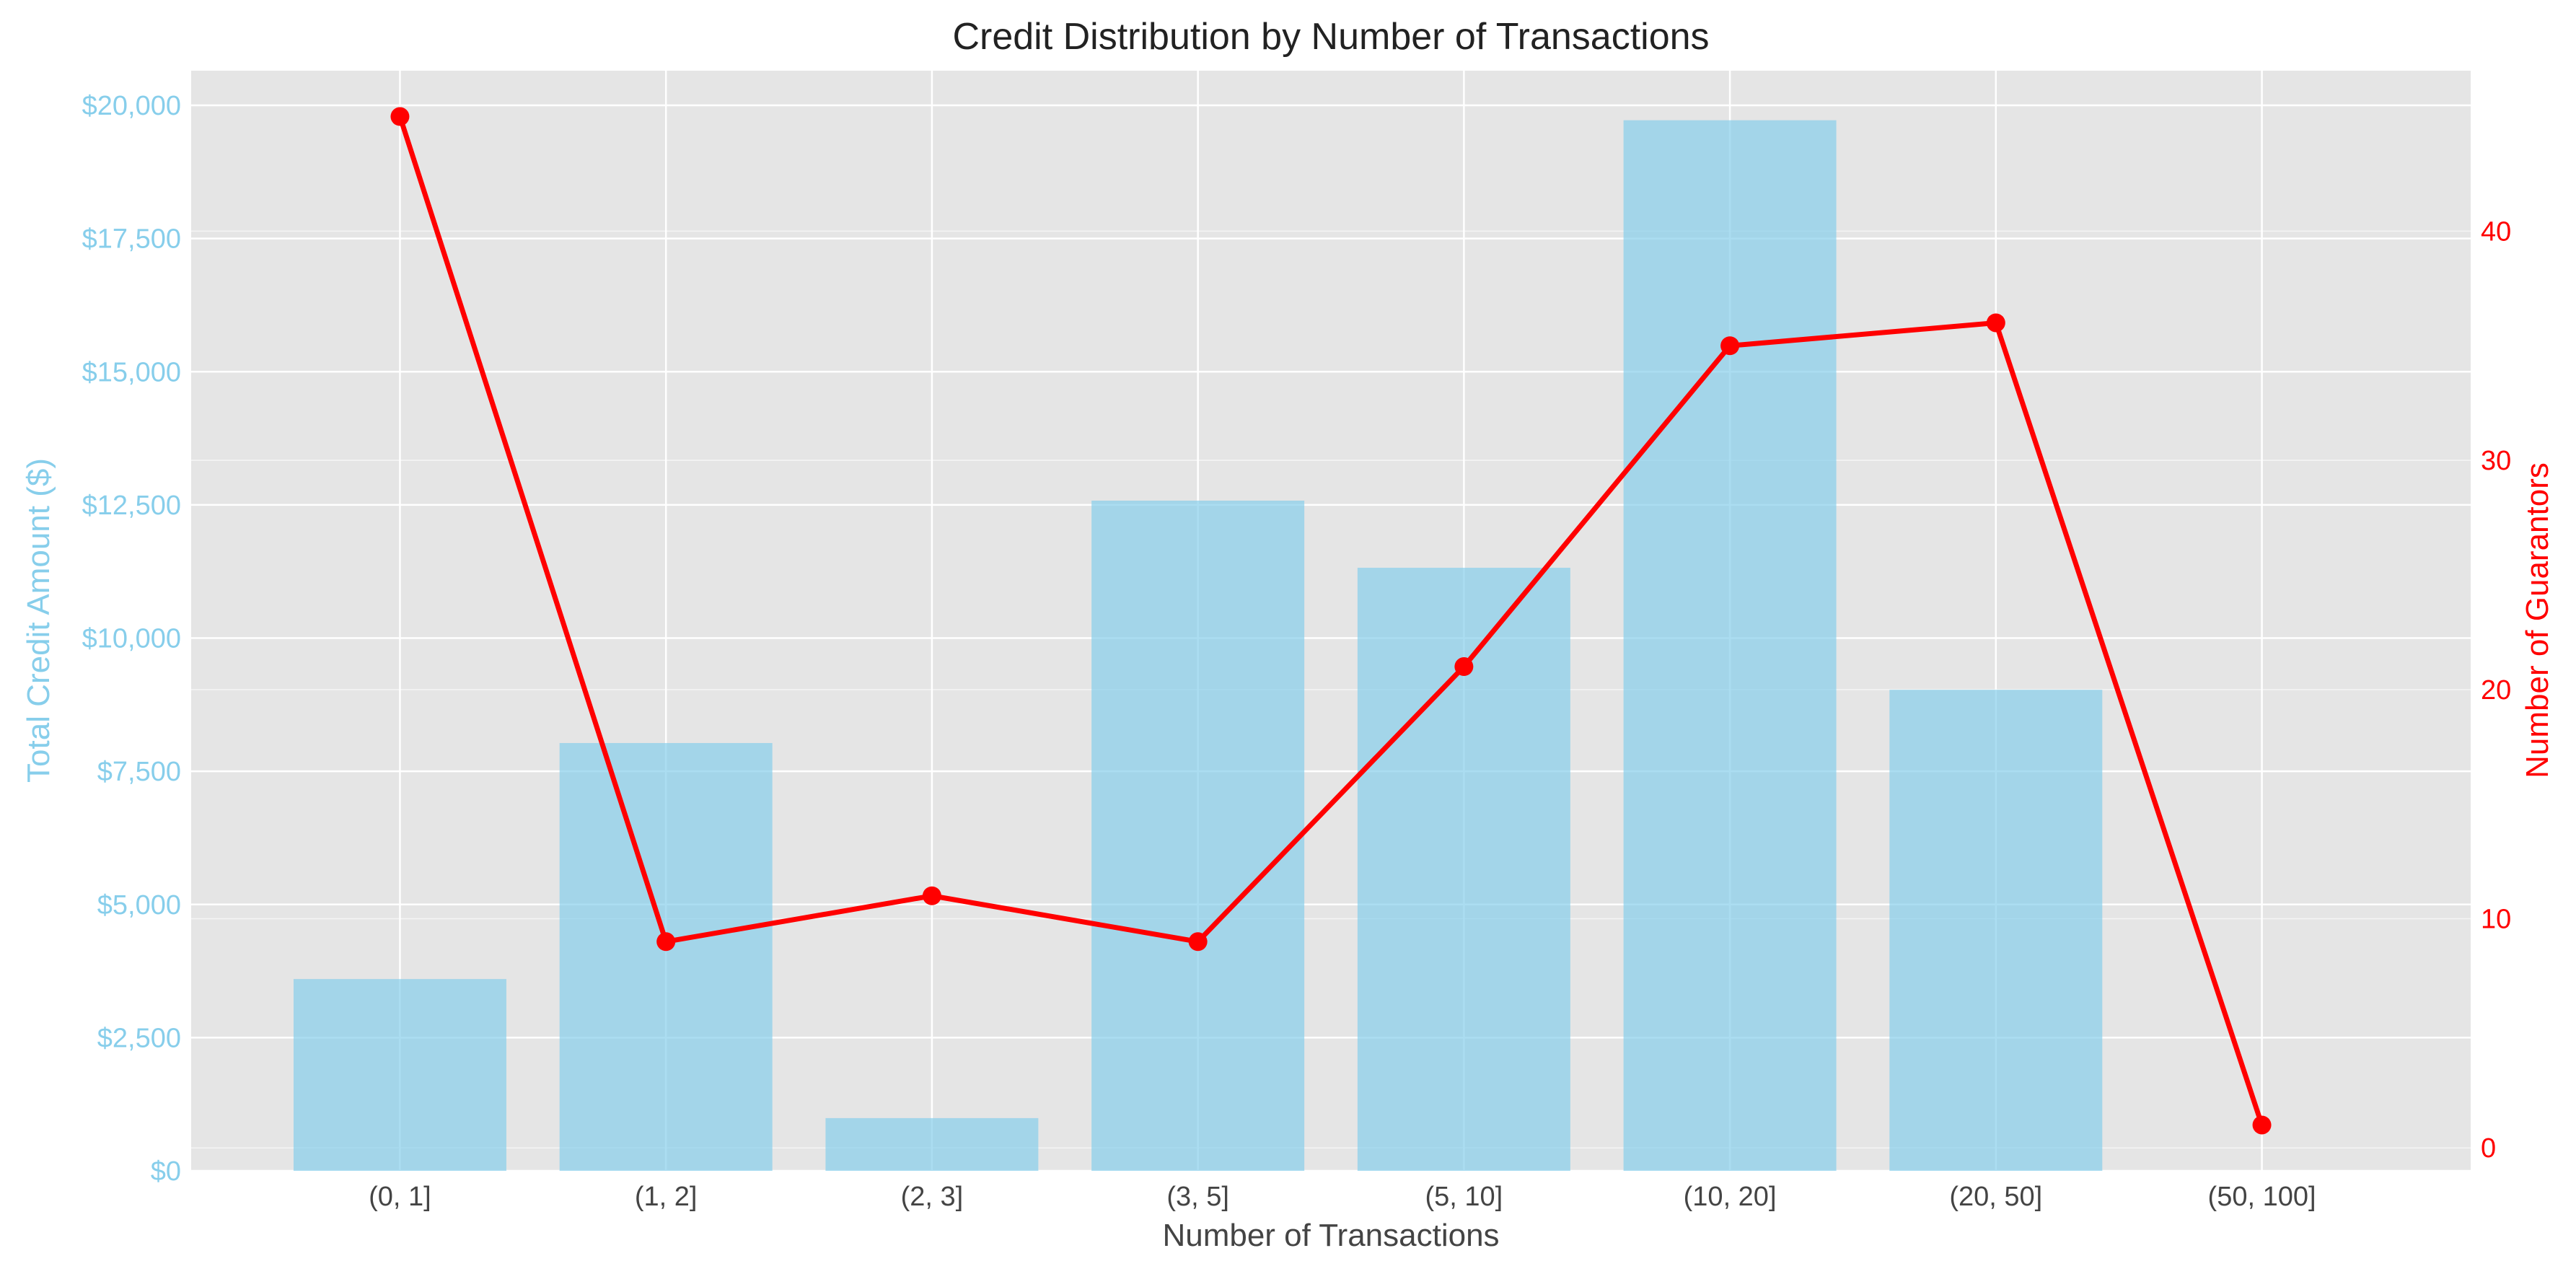 The width and height of the screenshot is (2576, 1274). Describe the element at coordinates (1730, 1197) in the screenshot. I see `x-tick-label: (10, 20]` at that location.